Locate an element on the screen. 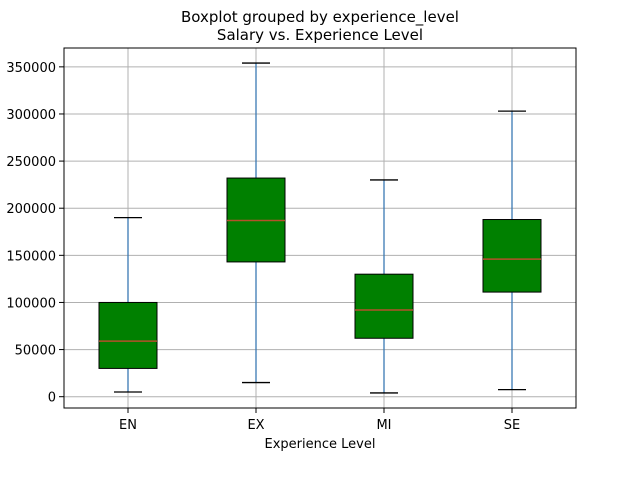 The height and width of the screenshot is (480, 640). y-tick-label: 0 is located at coordinates (52, 398).